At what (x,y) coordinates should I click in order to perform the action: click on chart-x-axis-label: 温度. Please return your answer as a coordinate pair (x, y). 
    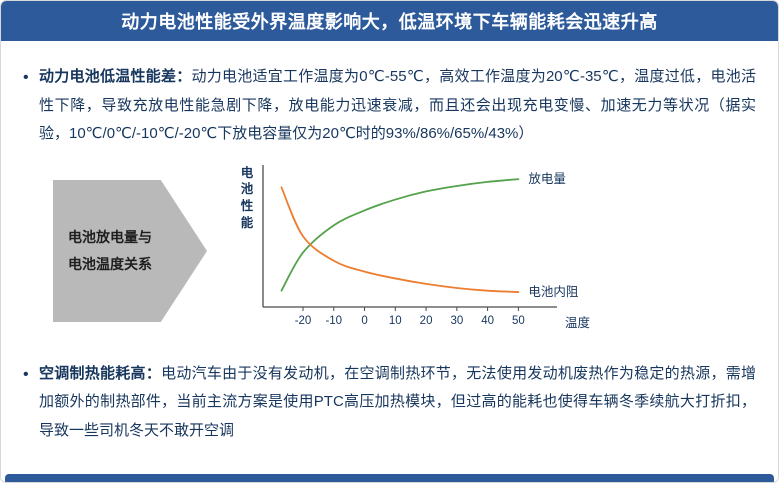
    Looking at the image, I should click on (578, 322).